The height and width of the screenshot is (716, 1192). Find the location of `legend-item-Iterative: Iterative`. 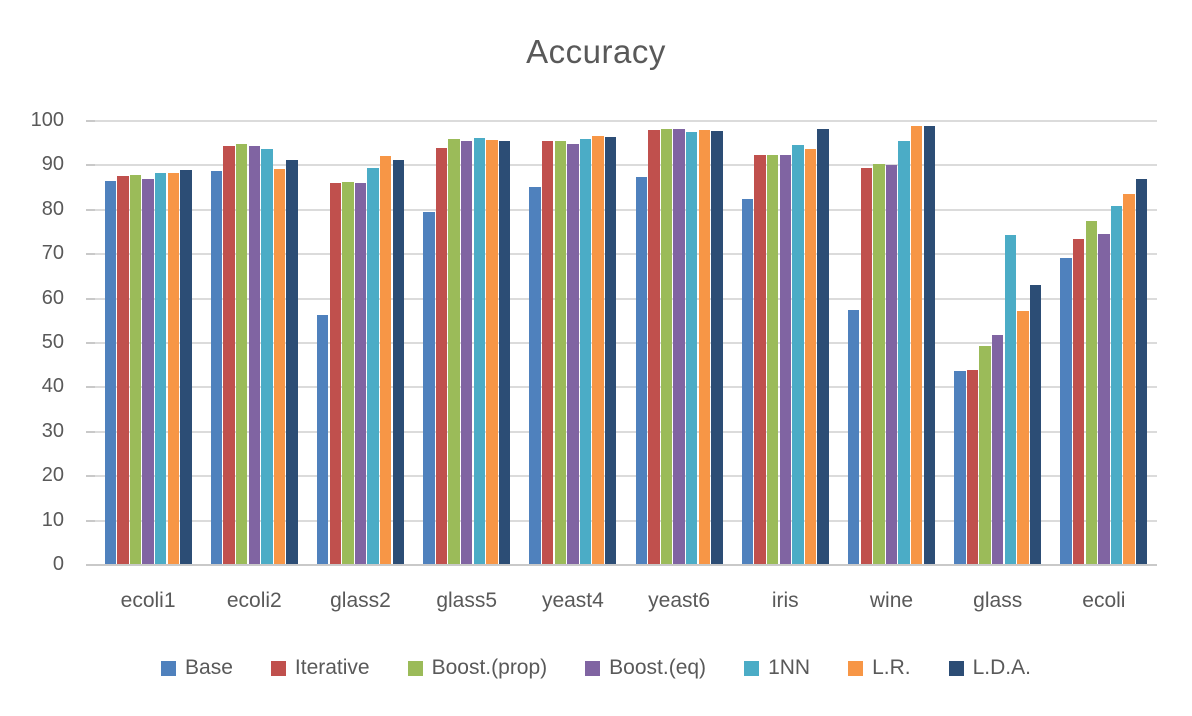

legend-item-Iterative: Iterative is located at coordinates (320, 668).